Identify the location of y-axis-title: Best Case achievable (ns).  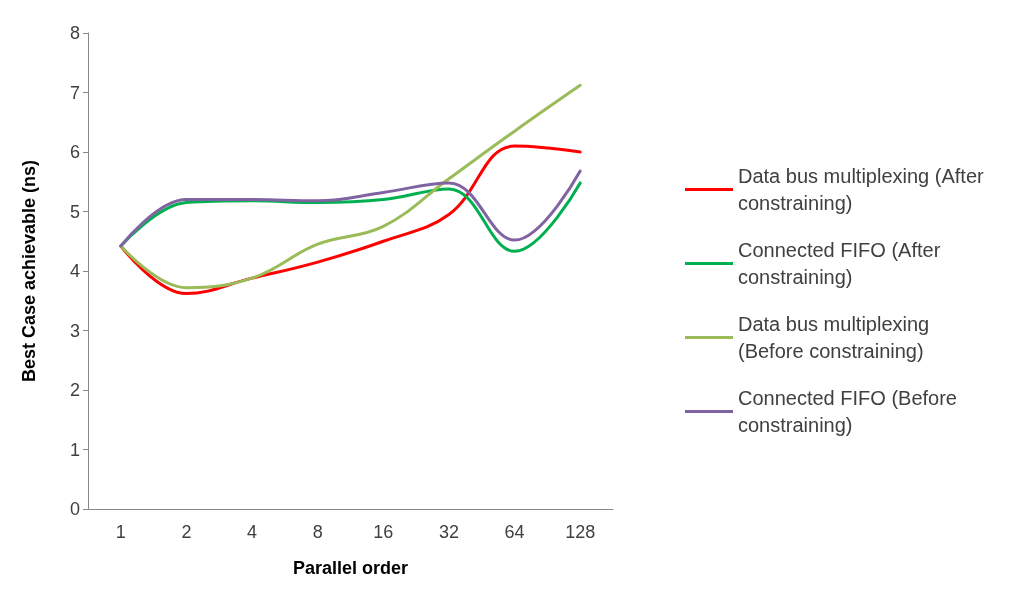
(29, 271).